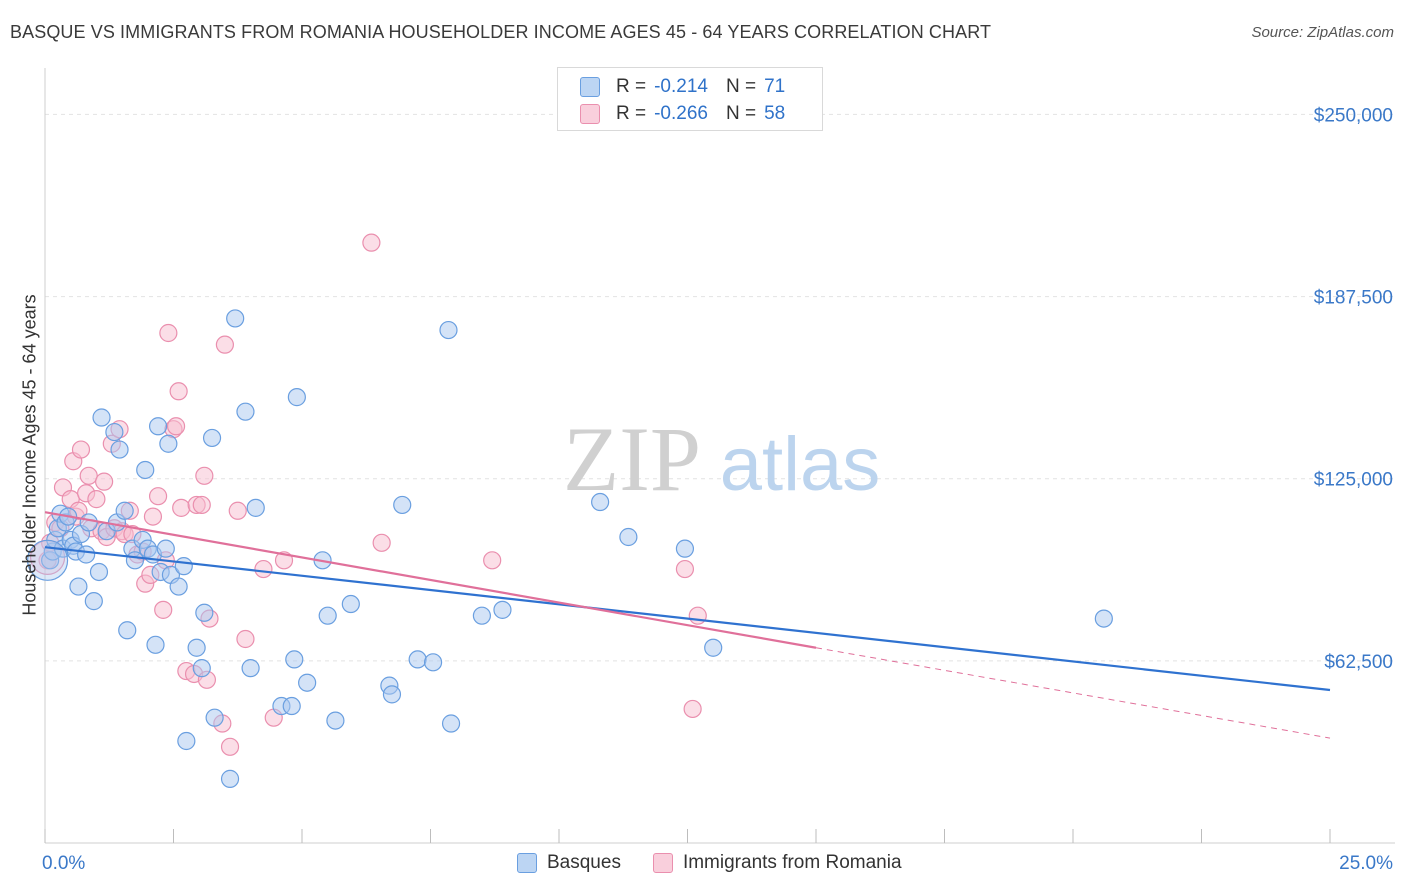  I want to click on y-tick-label: $187,500, so click(1353, 298).